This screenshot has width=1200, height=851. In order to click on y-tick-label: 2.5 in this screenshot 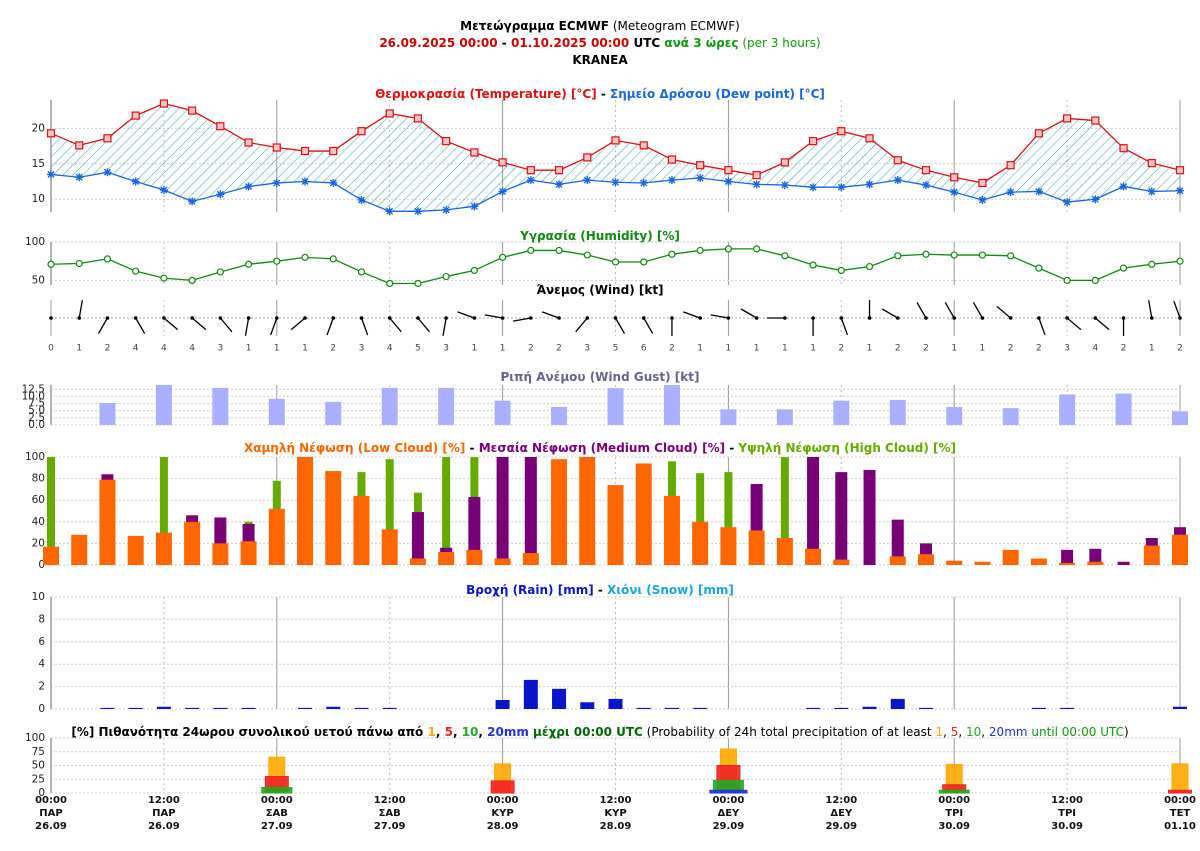, I will do `click(36, 418)`.